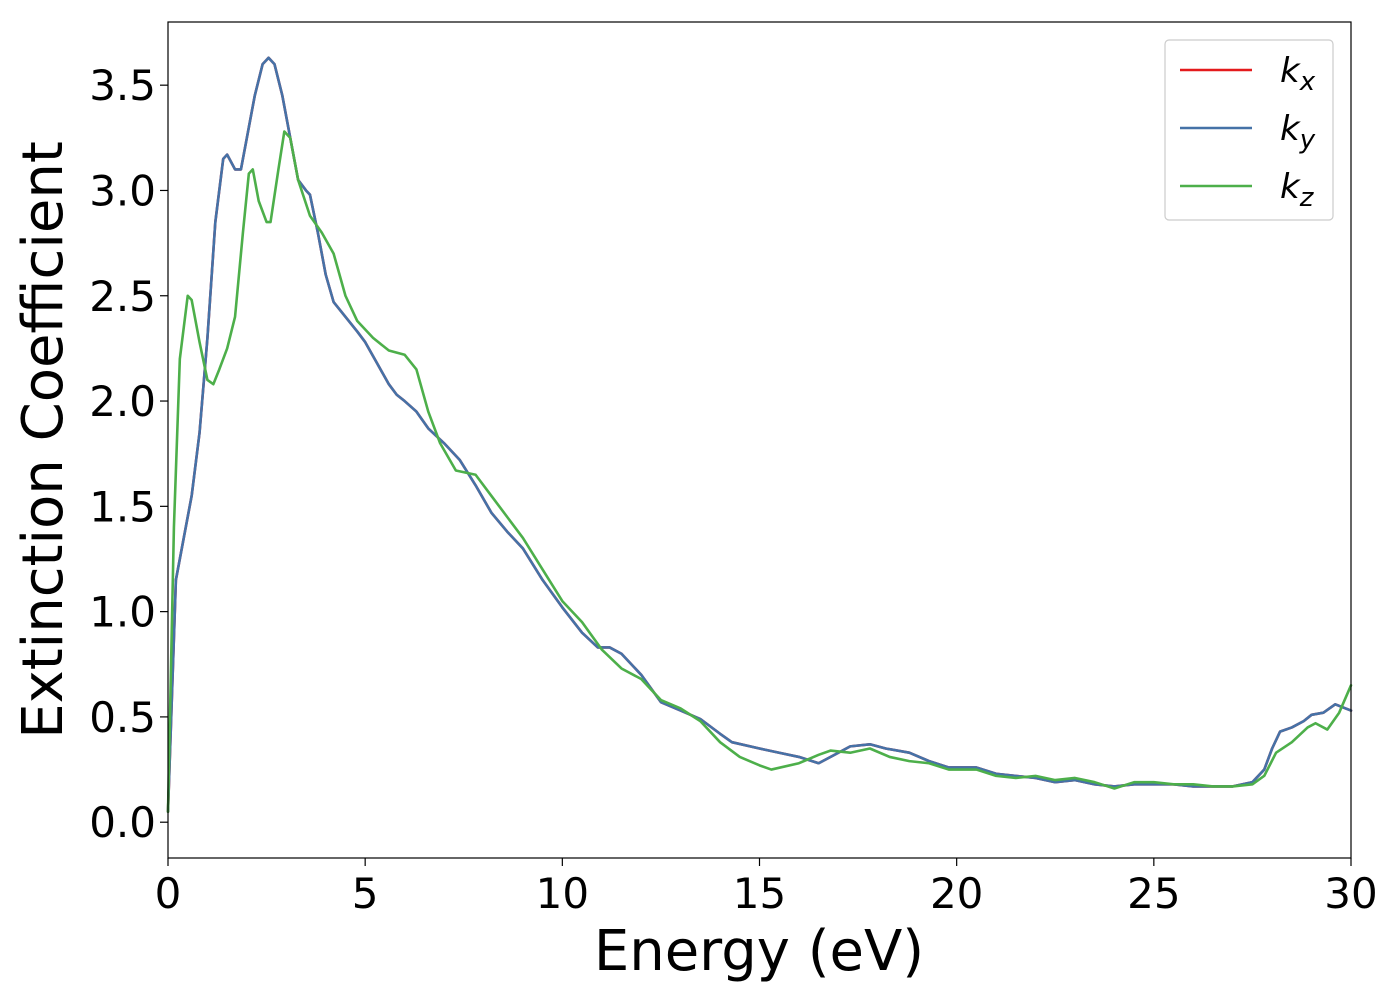 This screenshot has width=1400, height=1000. What do you see at coordinates (122, 612) in the screenshot?
I see `y-tick-label: 1.0` at bounding box center [122, 612].